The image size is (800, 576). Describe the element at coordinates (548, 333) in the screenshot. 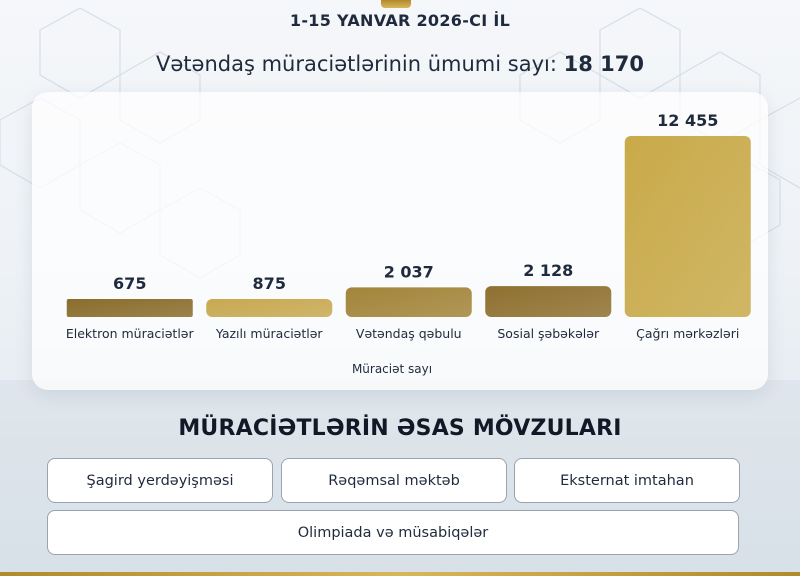

I see `category-label-4: Sosial şəbəkələr` at that location.